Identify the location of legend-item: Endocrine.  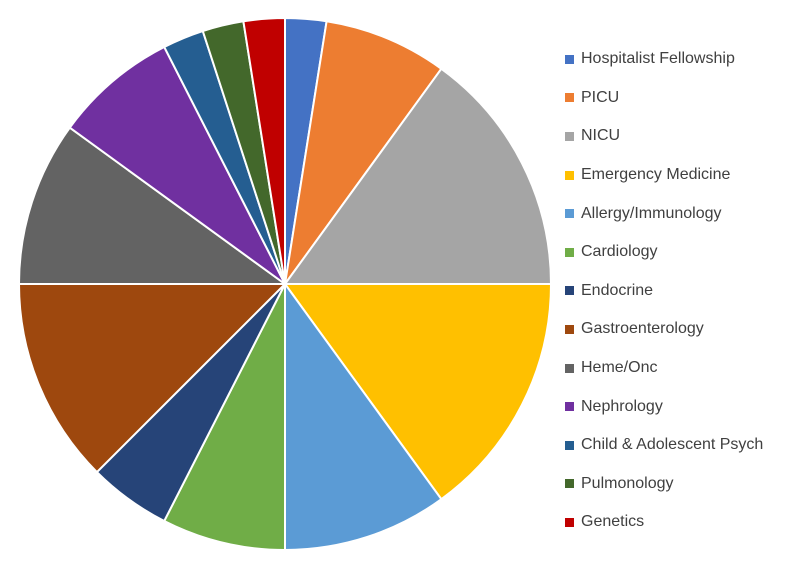
(664, 291).